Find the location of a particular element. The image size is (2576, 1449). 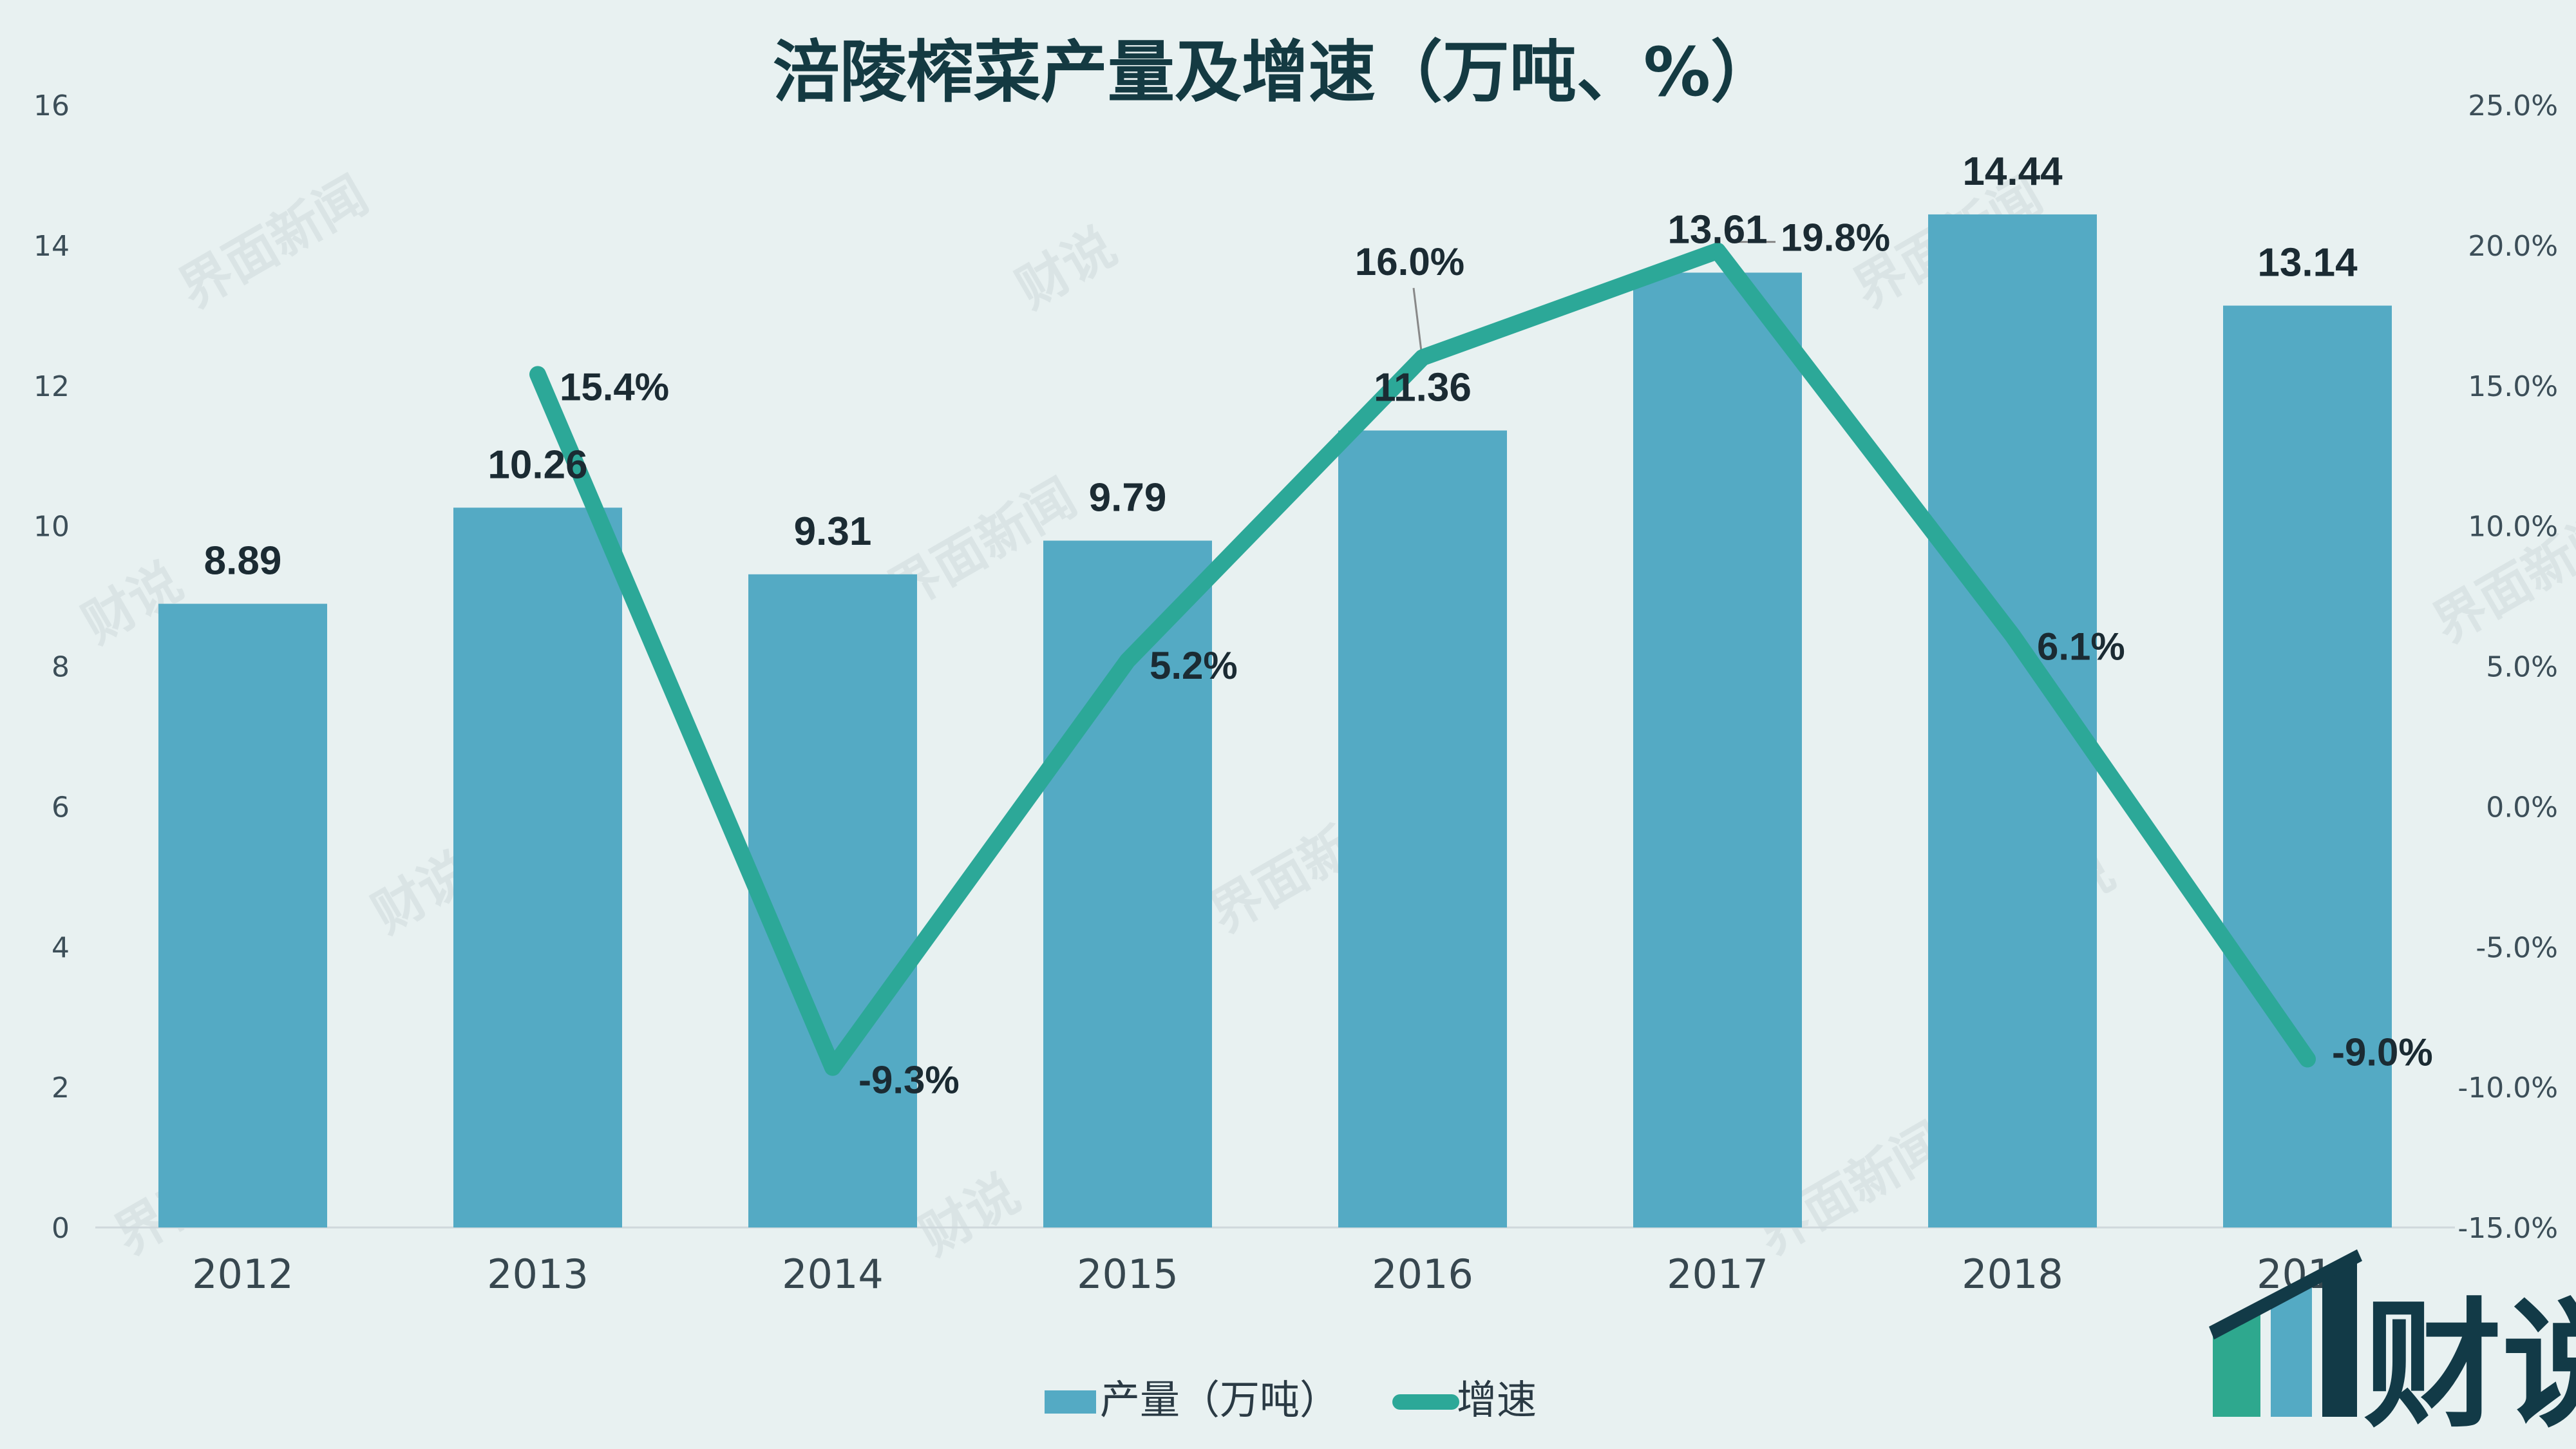

left-y-axis: 0 2 4 6 8 10 12 14 16 is located at coordinates (52, 667).